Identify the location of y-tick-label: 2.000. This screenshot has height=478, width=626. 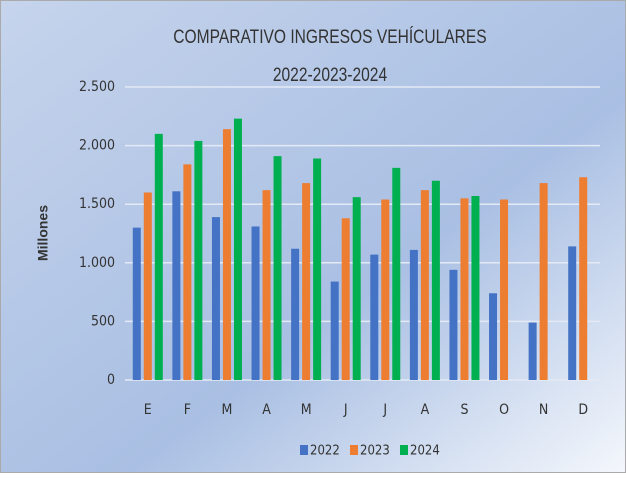
(97, 146).